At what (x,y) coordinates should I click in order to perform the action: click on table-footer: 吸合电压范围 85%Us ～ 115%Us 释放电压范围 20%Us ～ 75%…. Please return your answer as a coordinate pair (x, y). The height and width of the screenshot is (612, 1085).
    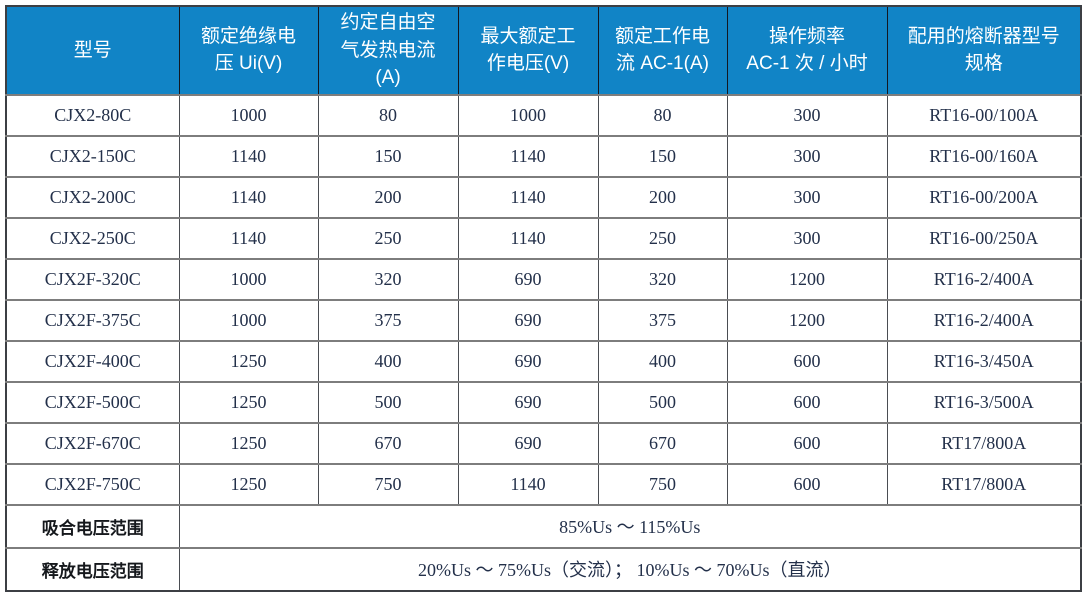
    Looking at the image, I should click on (543, 547).